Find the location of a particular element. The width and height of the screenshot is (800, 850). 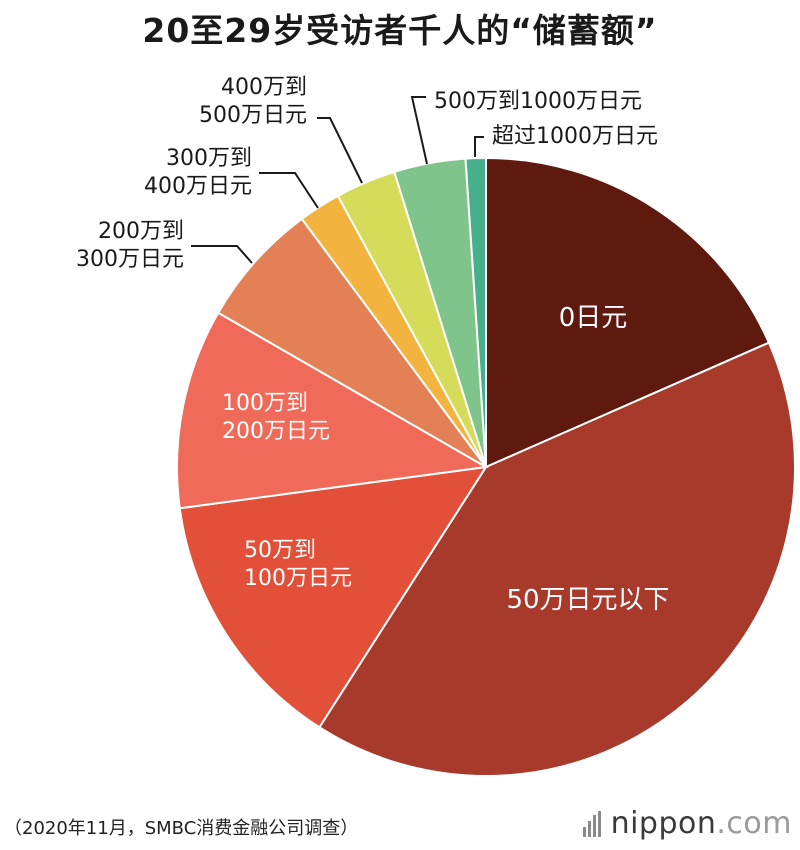

logo-bars-icon is located at coordinates (592, 823).